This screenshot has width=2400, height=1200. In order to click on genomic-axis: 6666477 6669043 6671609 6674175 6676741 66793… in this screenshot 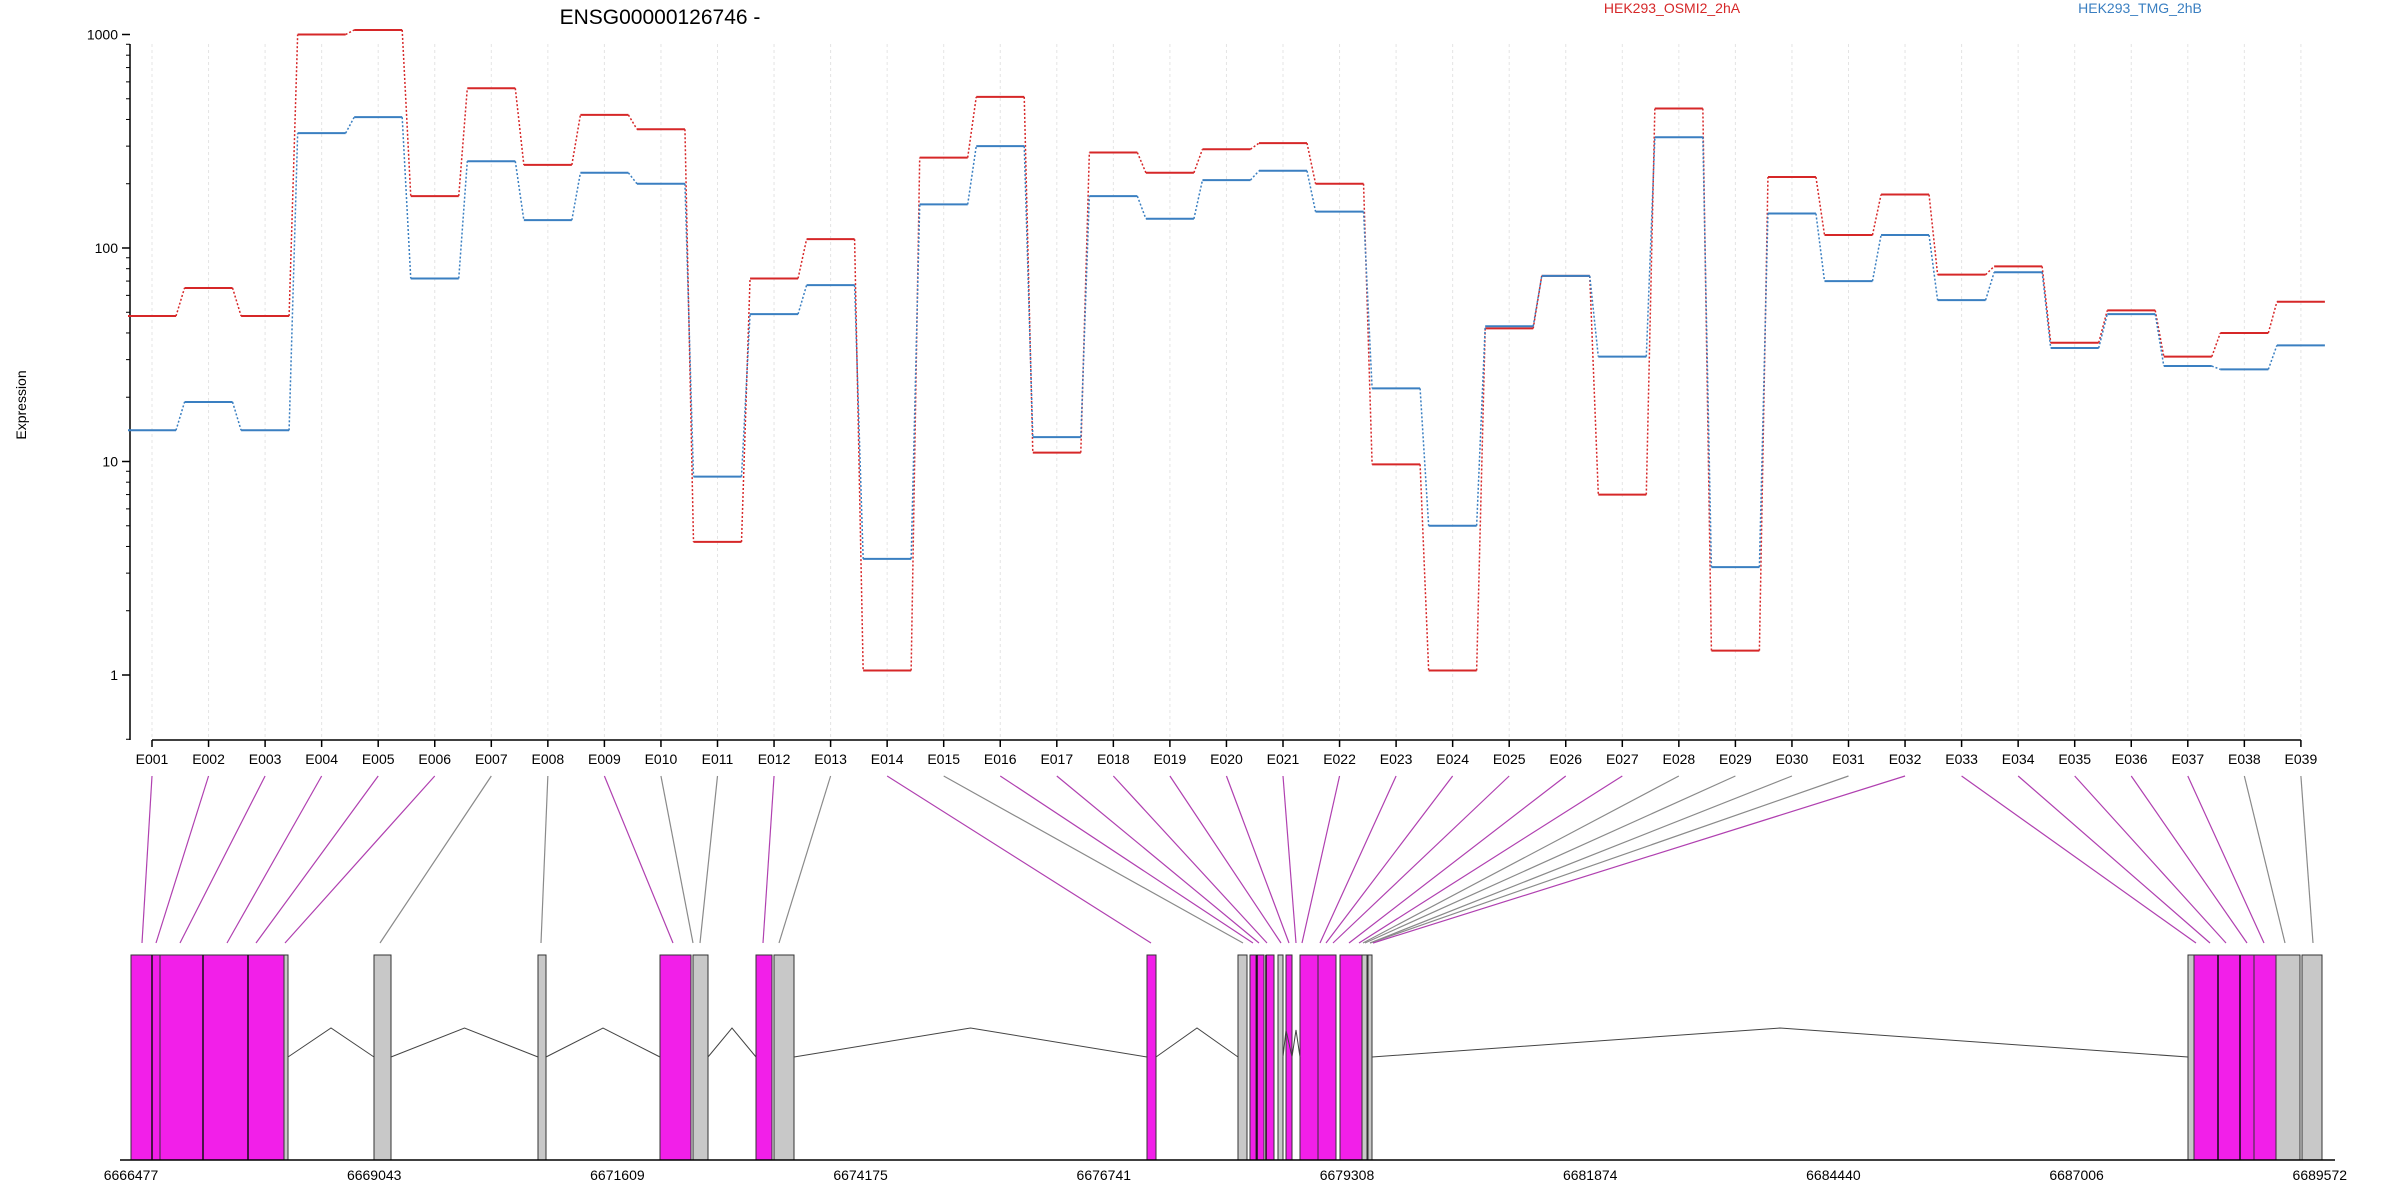, I will do `click(1225, 1171)`.